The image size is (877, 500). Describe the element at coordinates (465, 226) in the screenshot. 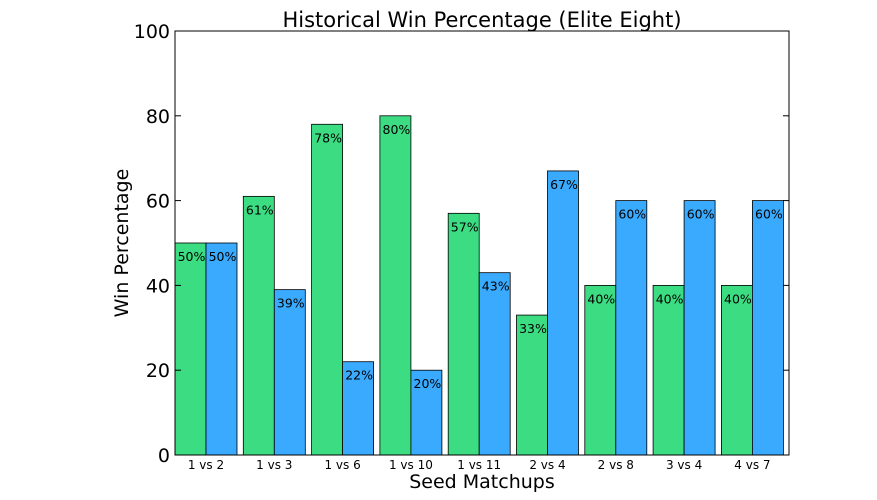

I see `data-label: 57%` at that location.